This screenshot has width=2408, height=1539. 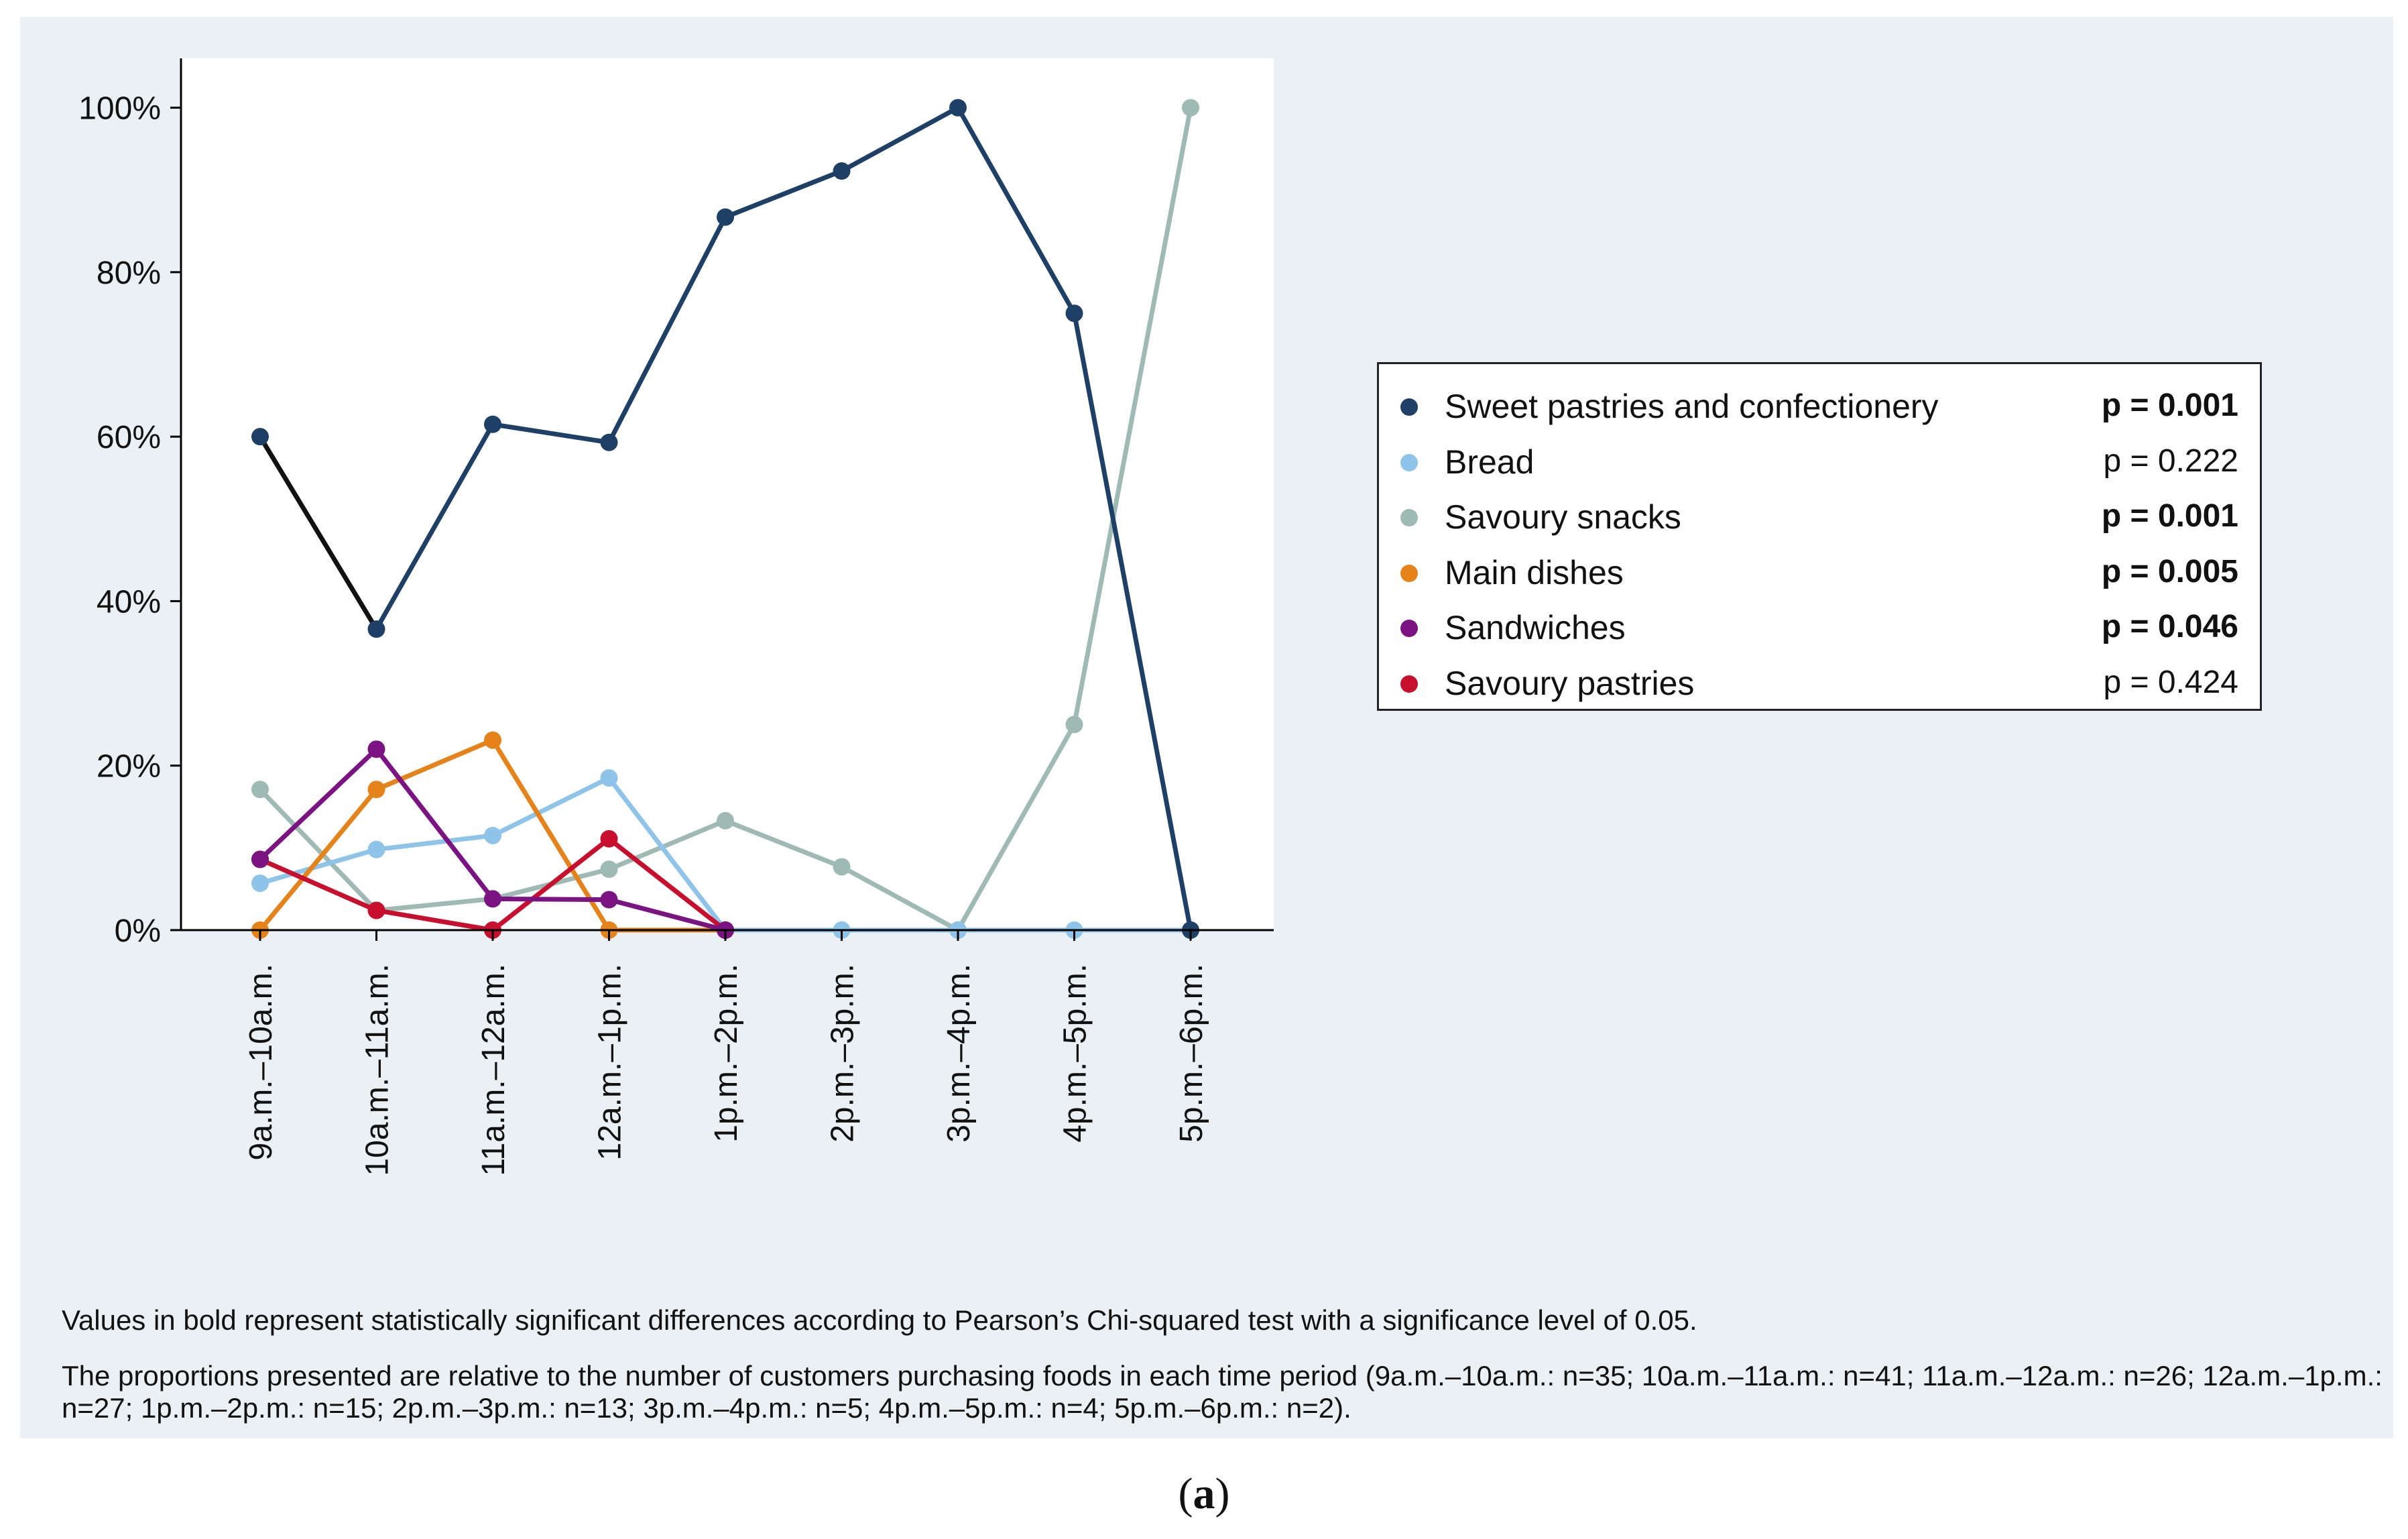 I want to click on y-tick-label: 40%, so click(x=129, y=602).